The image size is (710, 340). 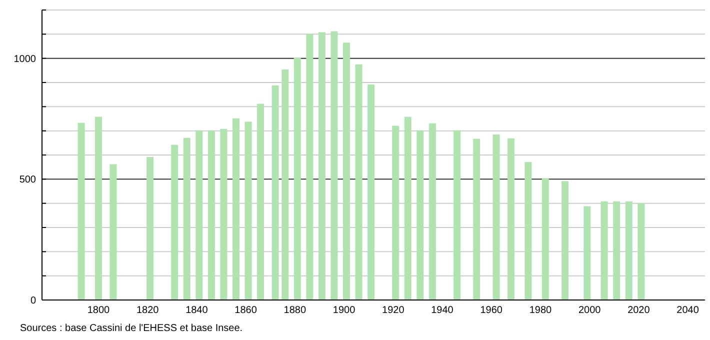 I want to click on x-tick-label: 1840, so click(x=197, y=310).